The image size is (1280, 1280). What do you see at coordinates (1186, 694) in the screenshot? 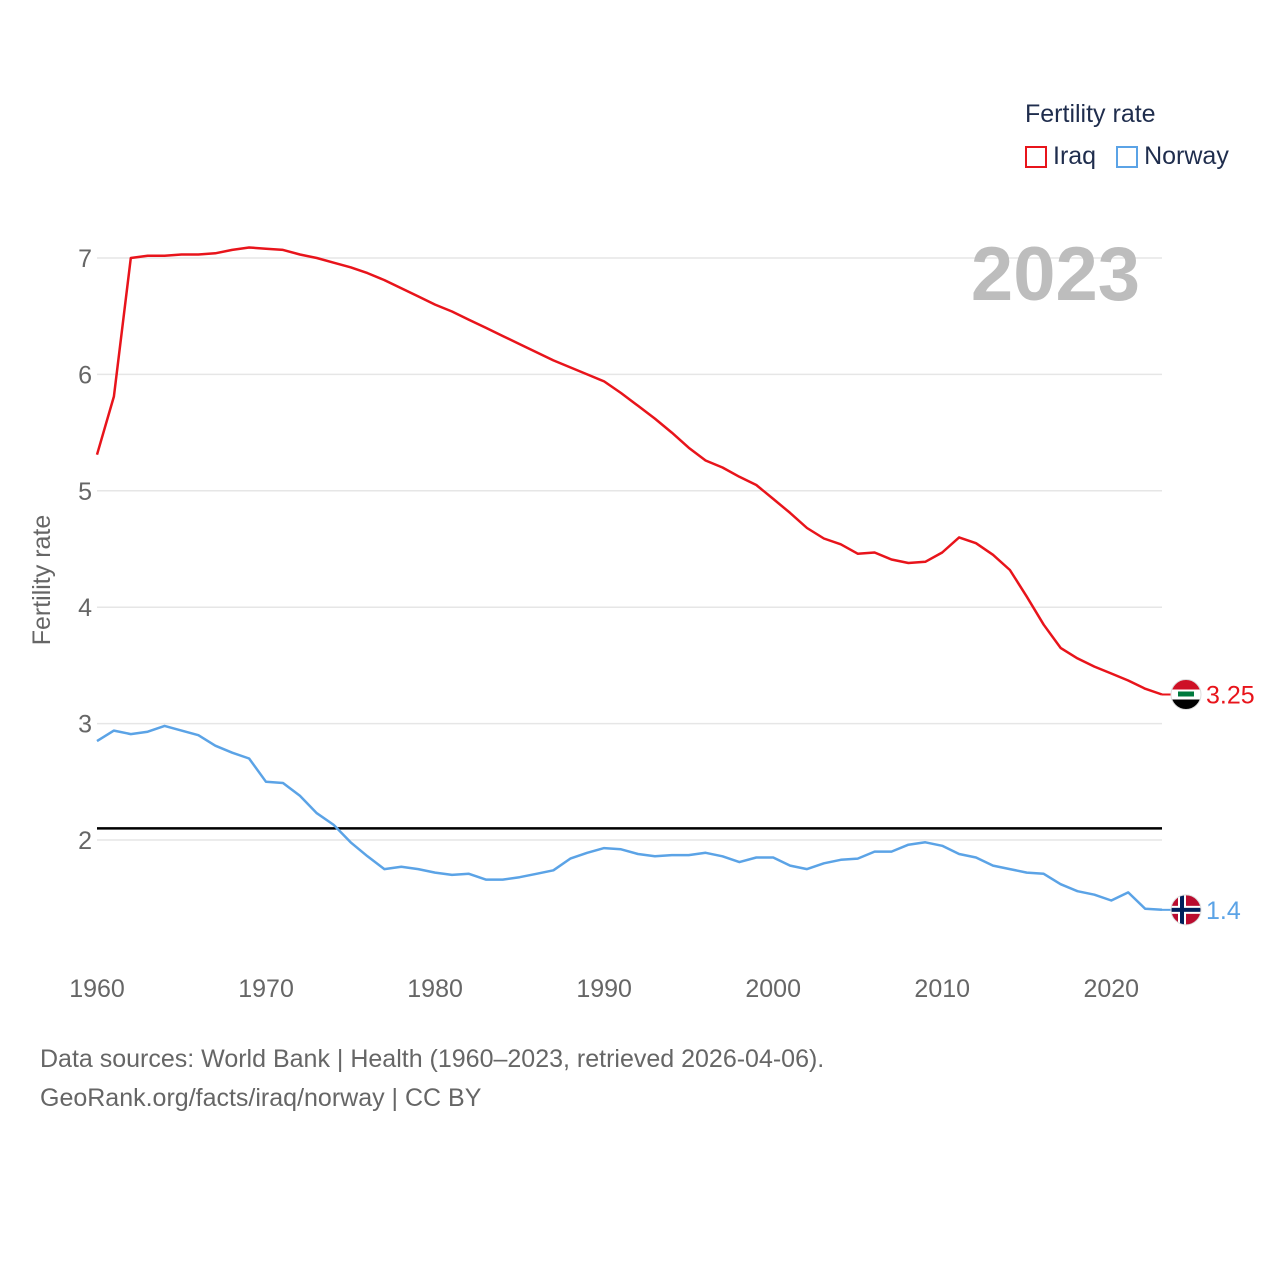
I see `iraq-flag-icon` at bounding box center [1186, 694].